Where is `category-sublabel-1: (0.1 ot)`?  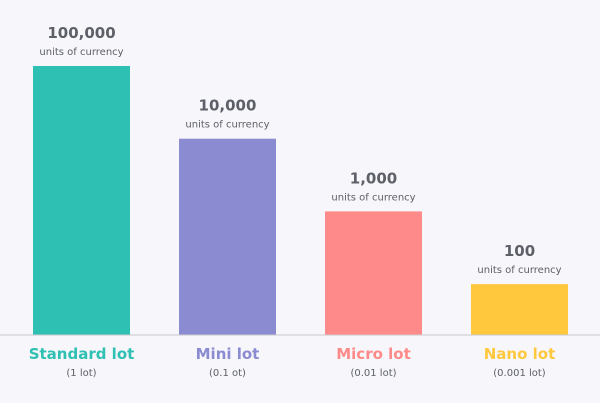
category-sublabel-1: (0.1 ot) is located at coordinates (227, 373).